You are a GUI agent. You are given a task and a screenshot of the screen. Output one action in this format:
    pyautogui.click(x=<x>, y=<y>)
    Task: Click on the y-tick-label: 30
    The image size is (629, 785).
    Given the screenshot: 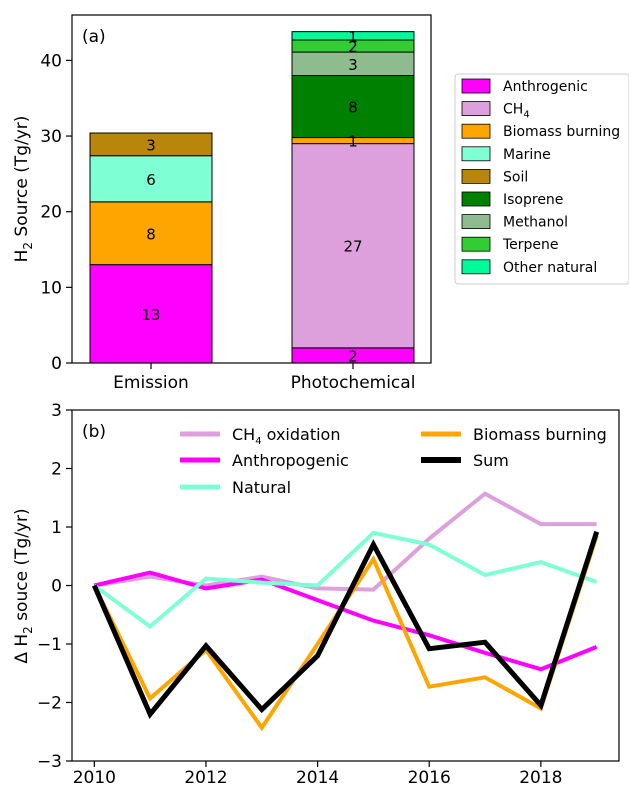 What is the action you would take?
    pyautogui.click(x=51, y=137)
    